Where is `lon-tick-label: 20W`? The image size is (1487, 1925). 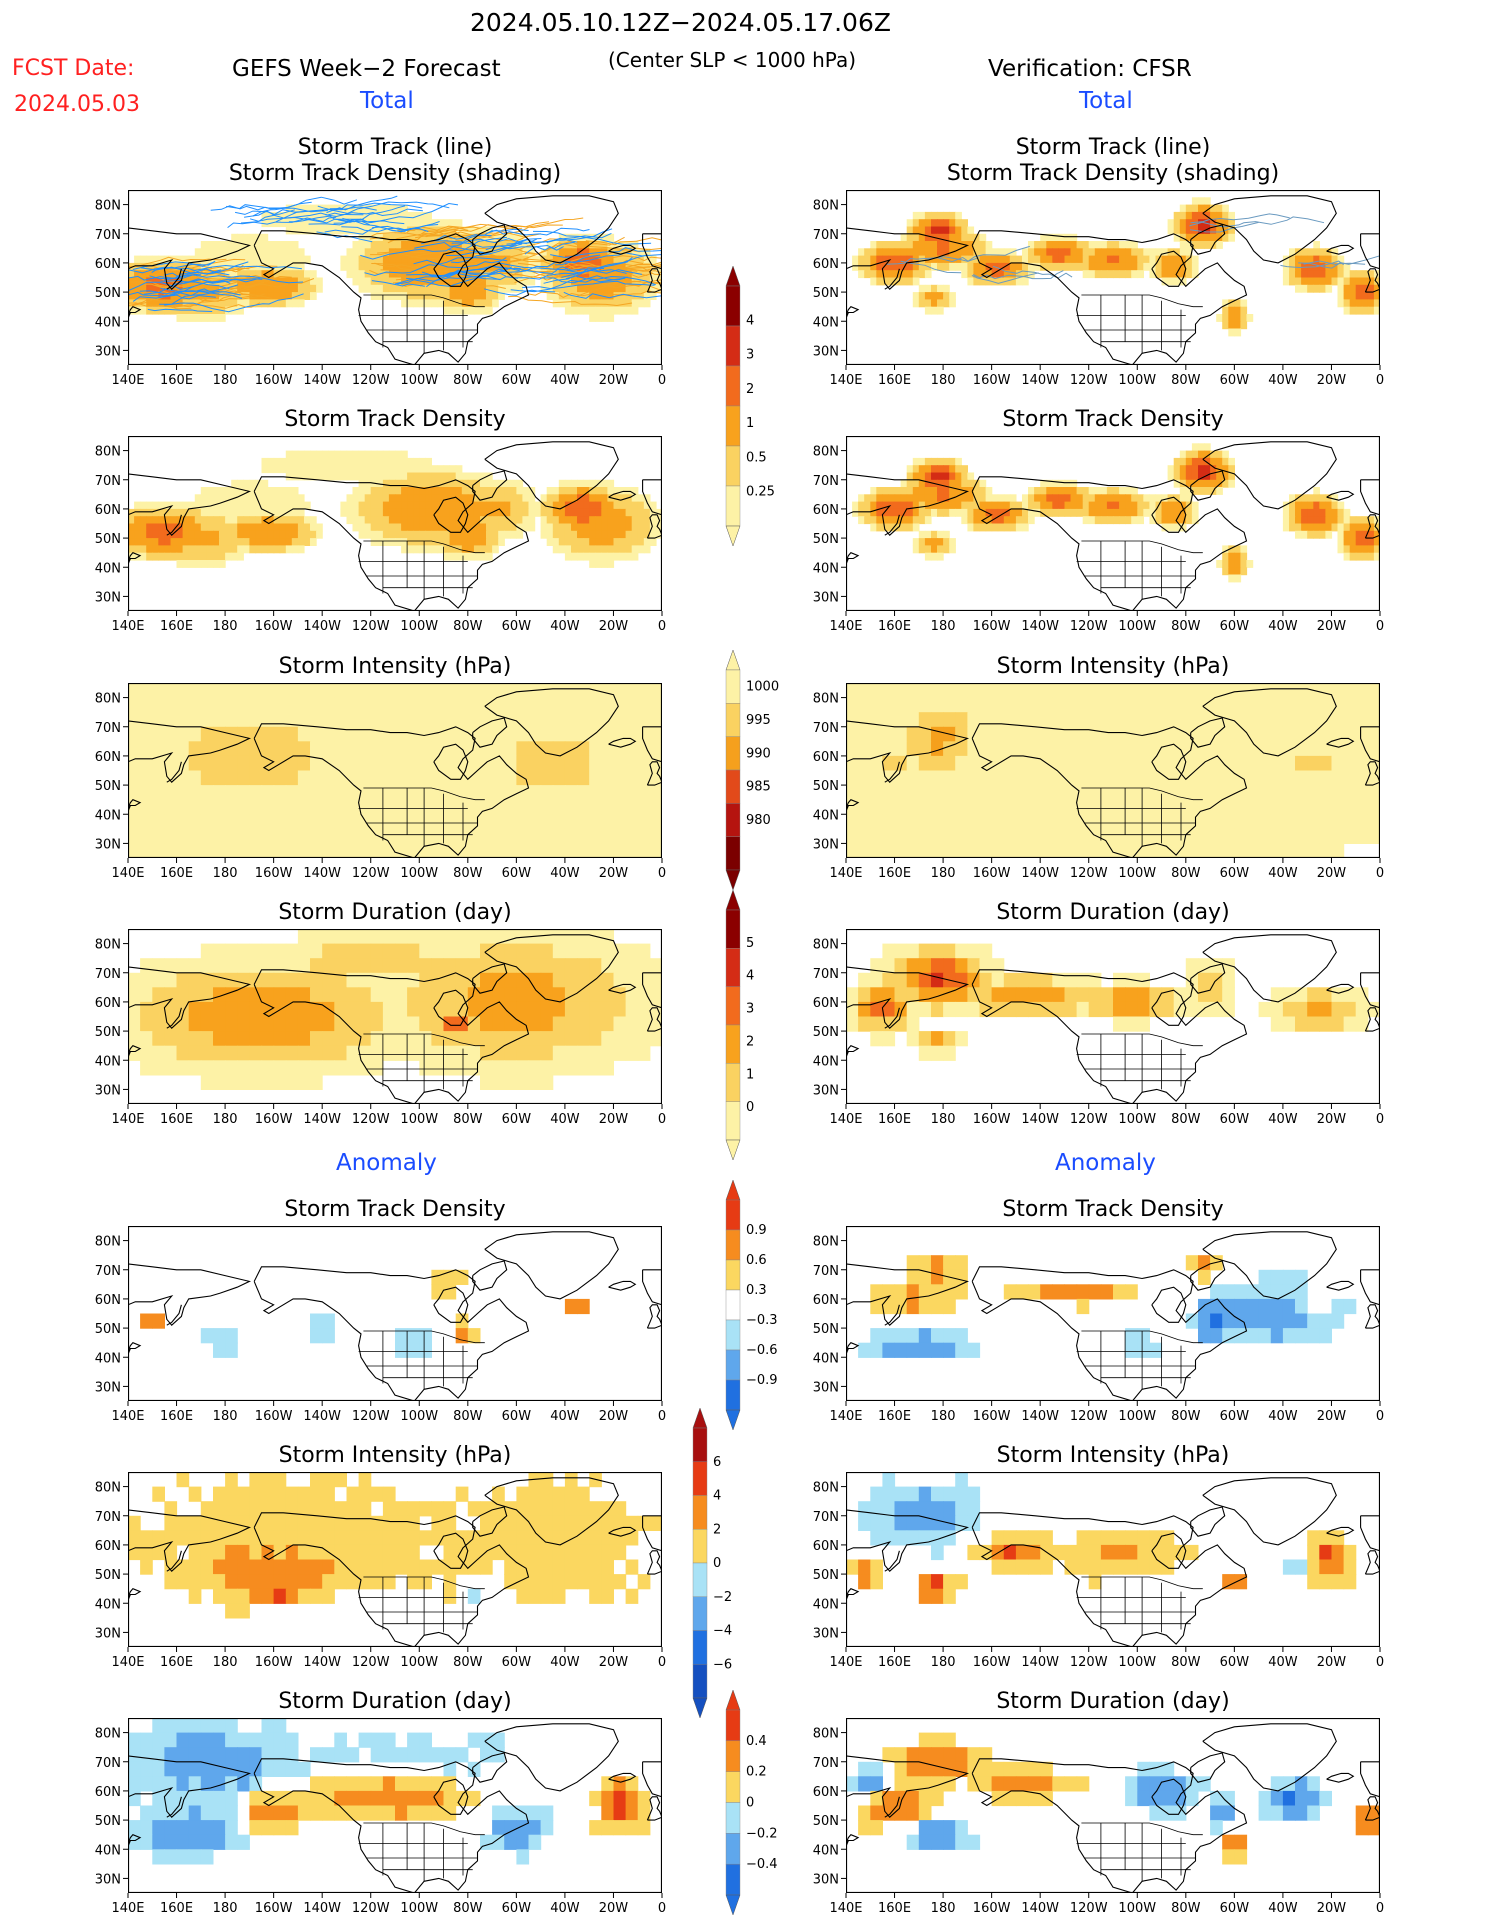
lon-tick-label: 20W is located at coordinates (614, 1416).